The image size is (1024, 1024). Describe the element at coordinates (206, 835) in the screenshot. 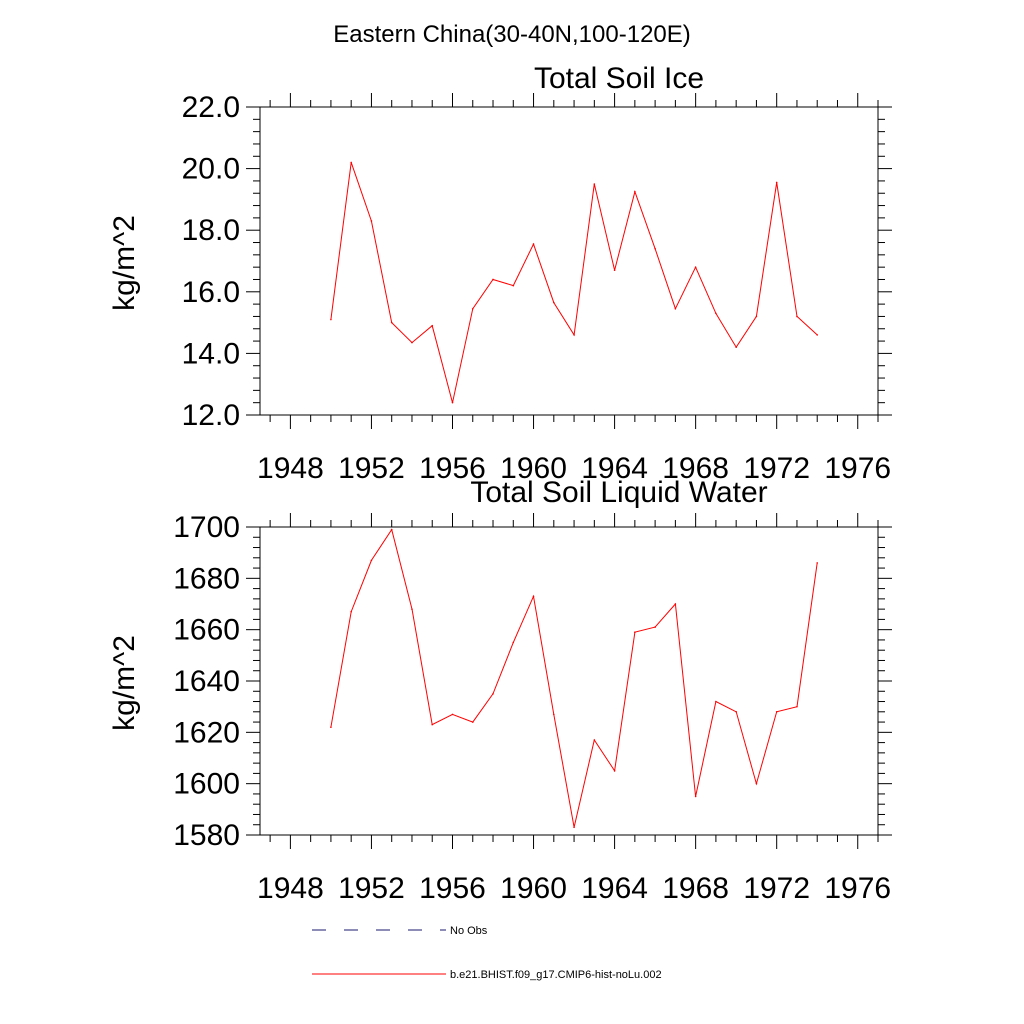

I see `y-tick-label: 1580` at that location.